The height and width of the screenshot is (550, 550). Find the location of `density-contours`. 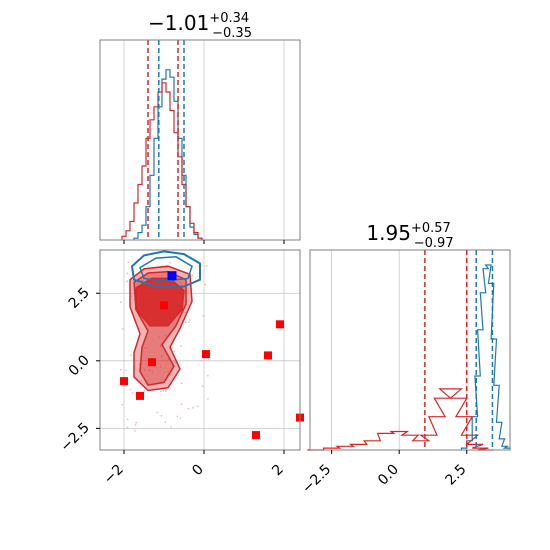

density-contours is located at coordinates (165, 321).